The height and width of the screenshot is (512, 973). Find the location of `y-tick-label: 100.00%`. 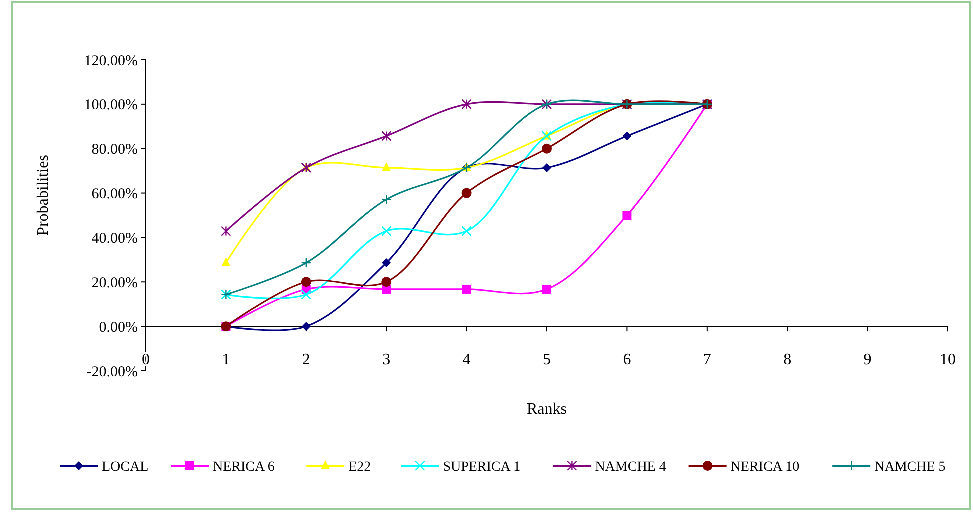

y-tick-label: 100.00% is located at coordinates (111, 106).